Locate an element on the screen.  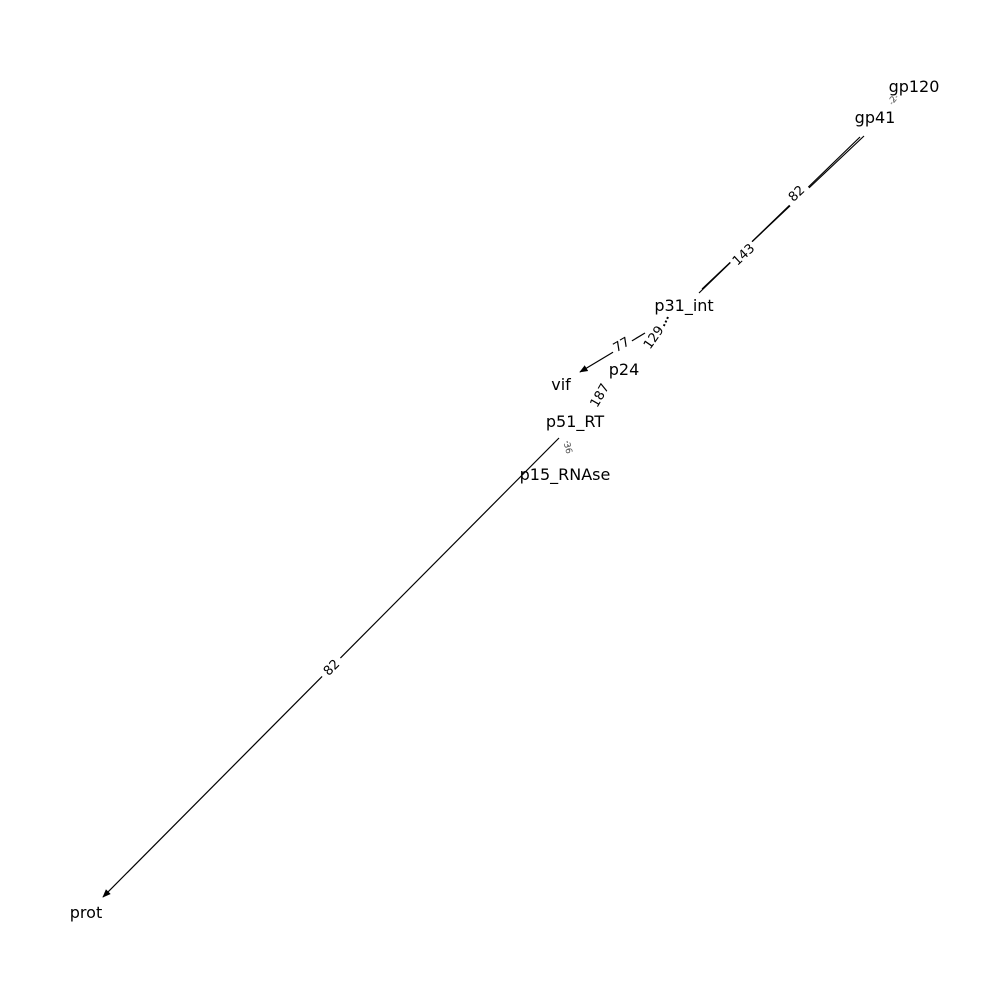
edge-p51-p15 is located at coordinates (568, 446).